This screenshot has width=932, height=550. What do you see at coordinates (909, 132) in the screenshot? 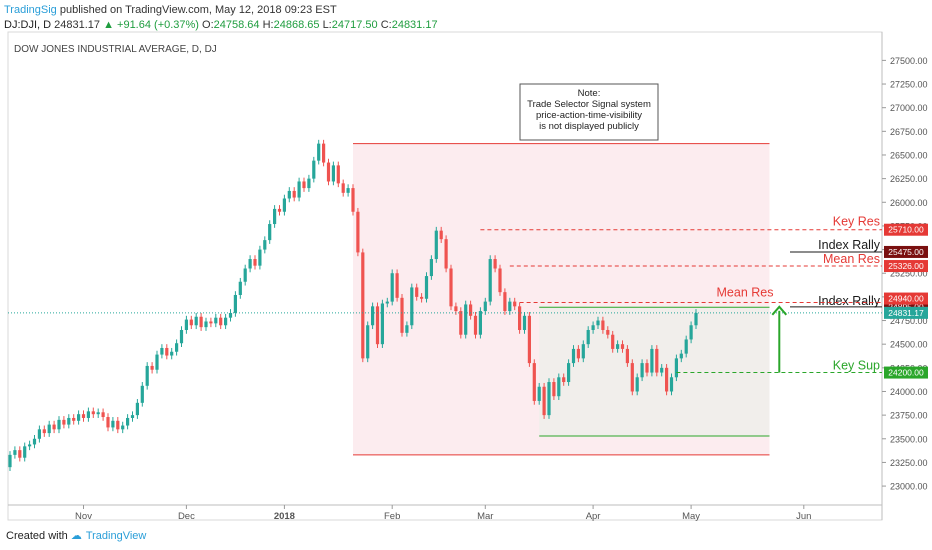
I see `y-tick-label-15: 26750.00` at bounding box center [909, 132].